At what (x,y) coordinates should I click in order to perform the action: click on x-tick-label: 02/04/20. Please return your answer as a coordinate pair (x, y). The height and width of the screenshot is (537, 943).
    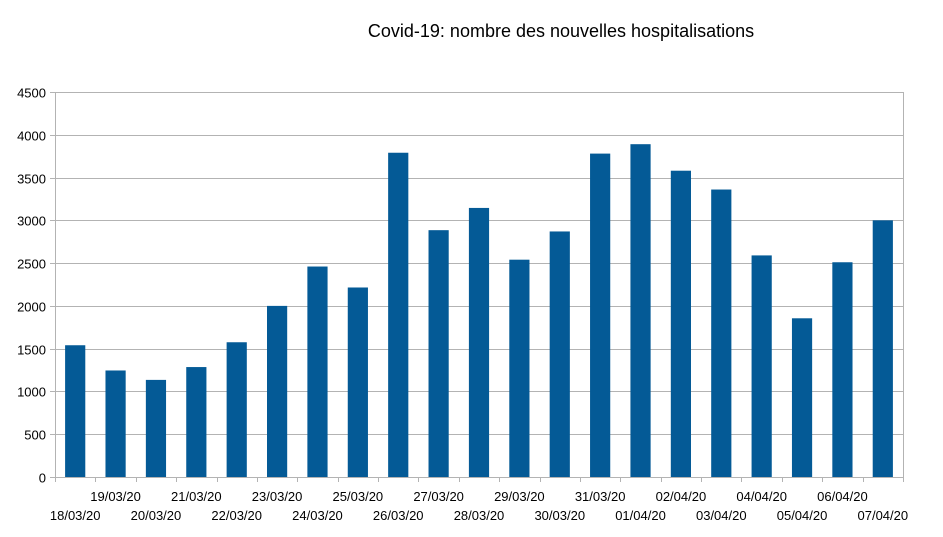
    Looking at the image, I should click on (681, 496).